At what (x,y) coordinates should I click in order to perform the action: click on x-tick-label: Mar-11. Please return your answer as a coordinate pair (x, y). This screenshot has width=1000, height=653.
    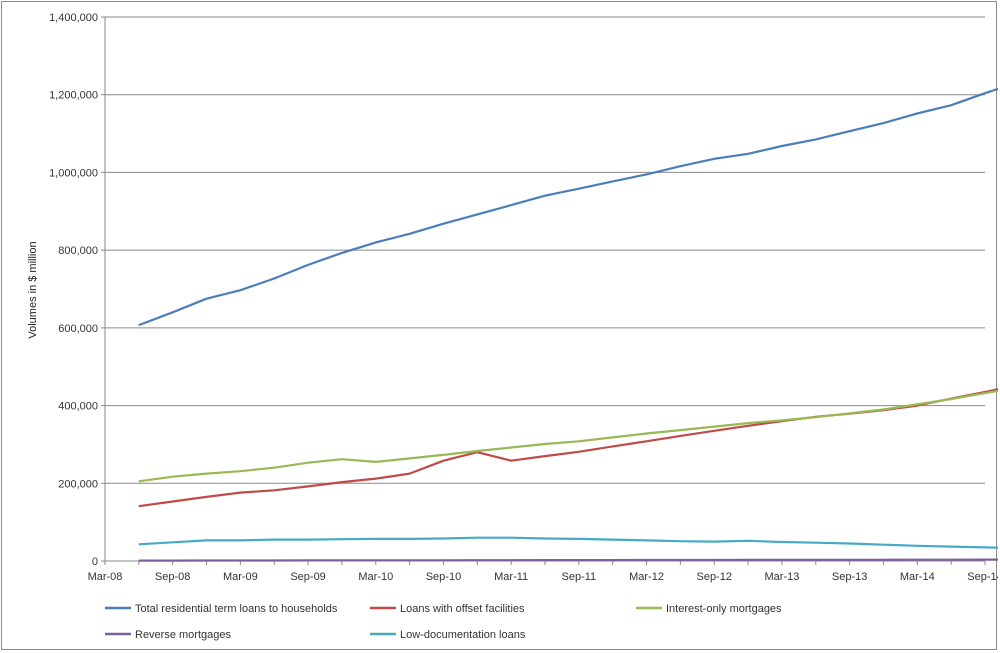
    Looking at the image, I should click on (511, 577).